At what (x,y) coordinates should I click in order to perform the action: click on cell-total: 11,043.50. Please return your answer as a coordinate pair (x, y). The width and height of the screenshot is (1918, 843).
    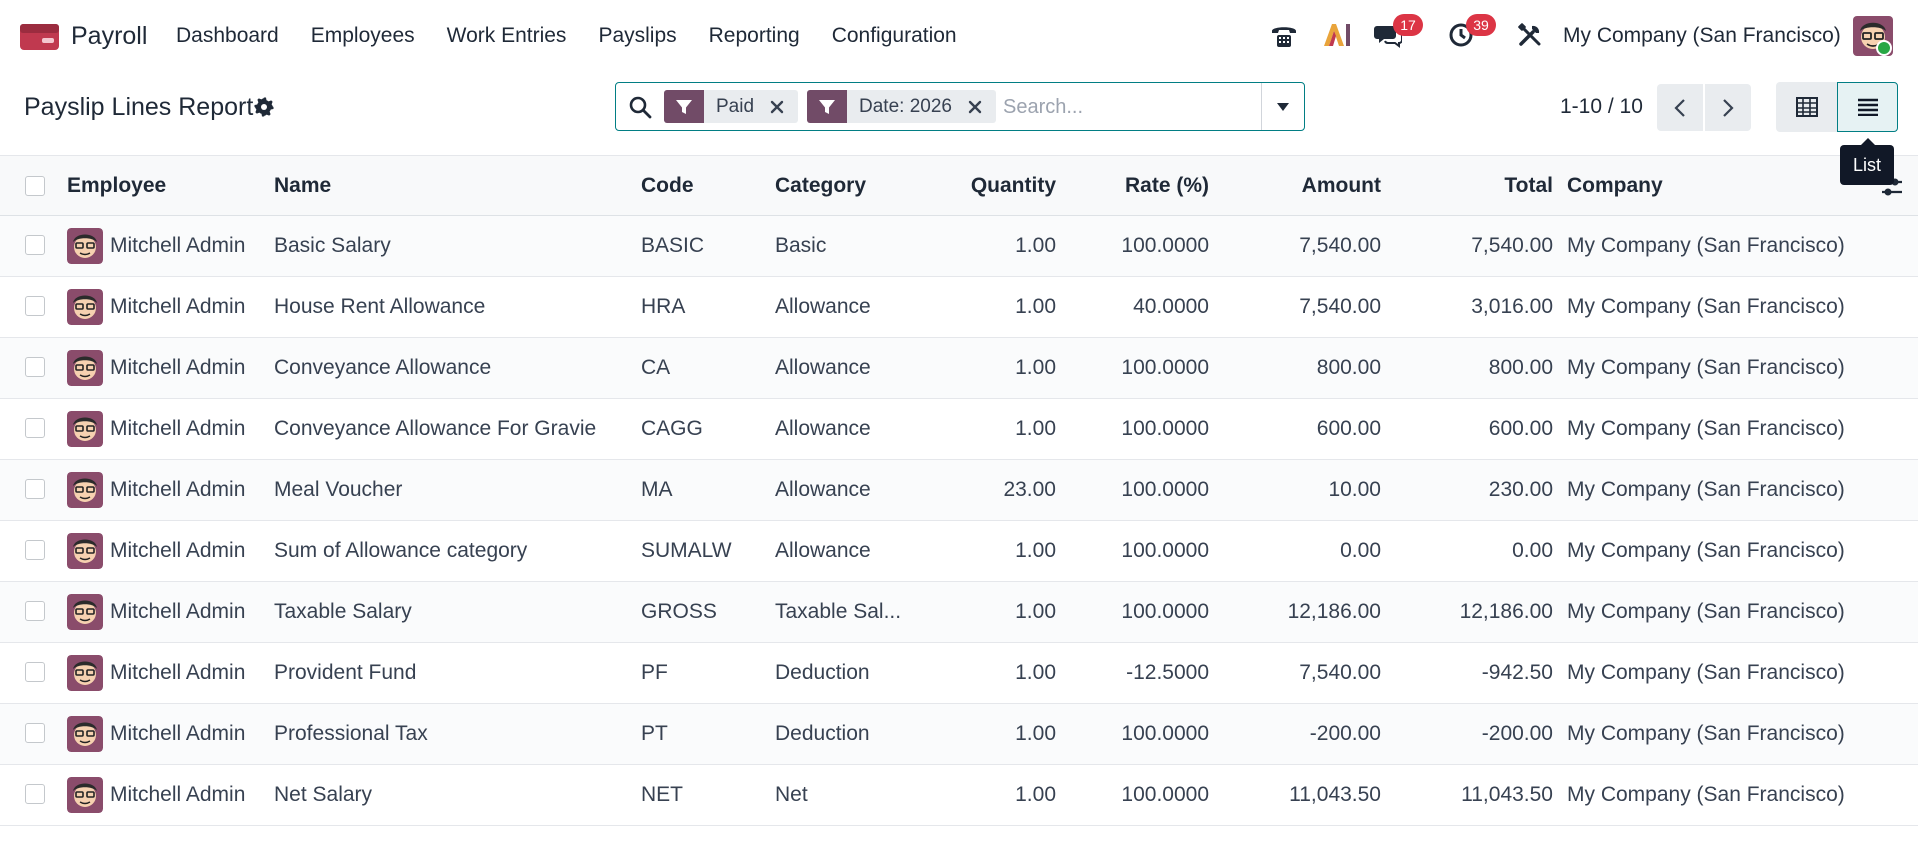
    Looking at the image, I should click on (1507, 794).